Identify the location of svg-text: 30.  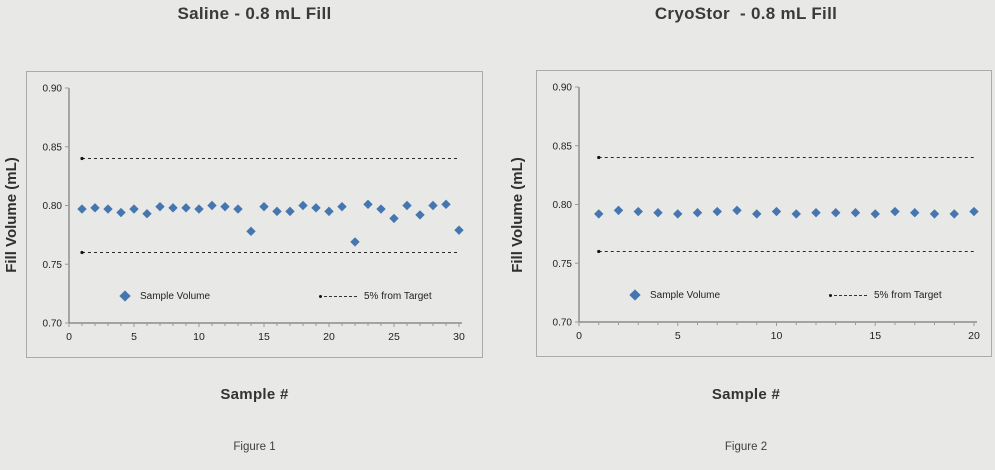
(459, 337).